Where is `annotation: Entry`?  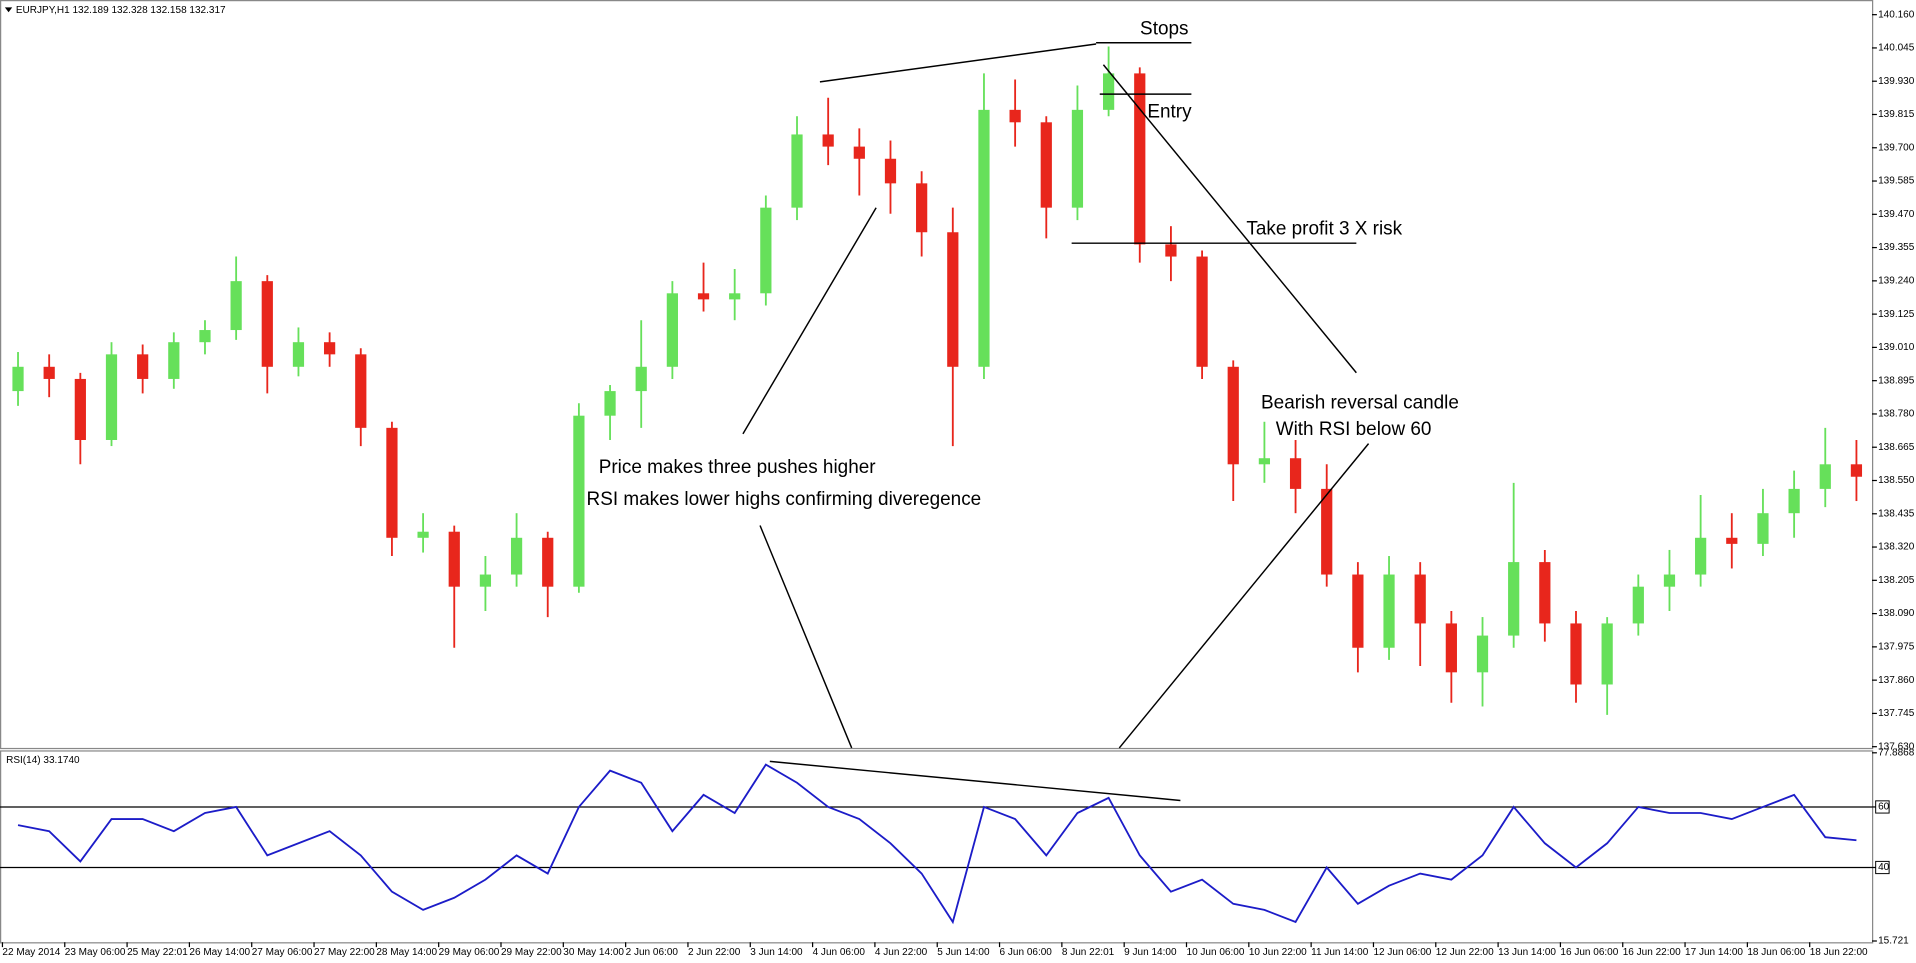 annotation: Entry is located at coordinates (1169, 111).